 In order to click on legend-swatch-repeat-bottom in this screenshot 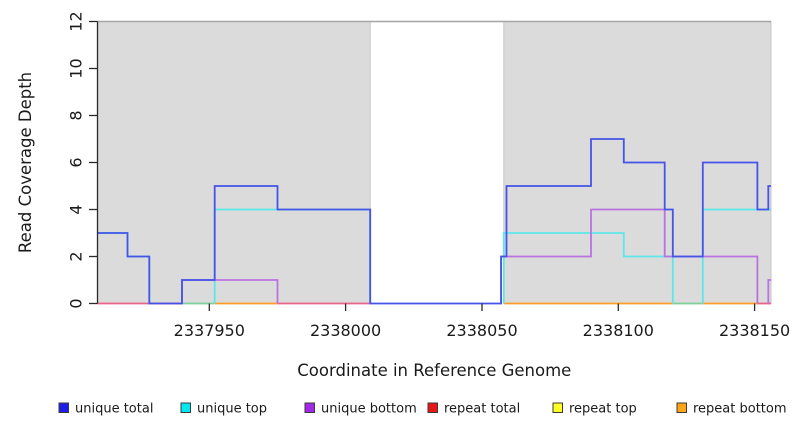, I will do `click(681, 407)`.